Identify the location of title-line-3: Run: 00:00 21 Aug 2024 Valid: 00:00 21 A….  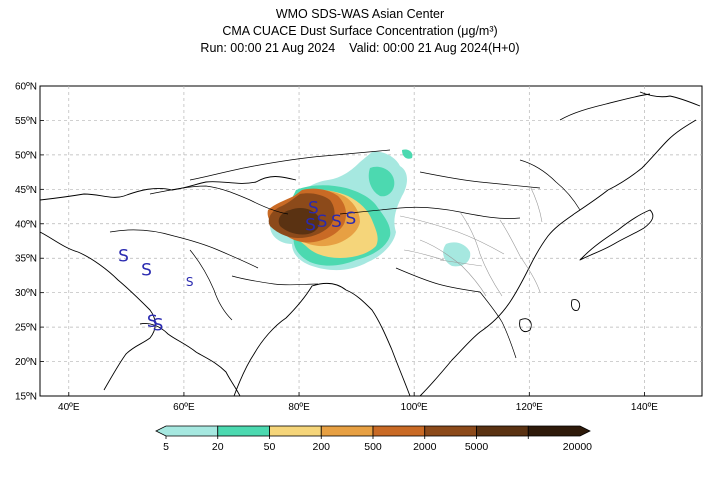
(360, 48).